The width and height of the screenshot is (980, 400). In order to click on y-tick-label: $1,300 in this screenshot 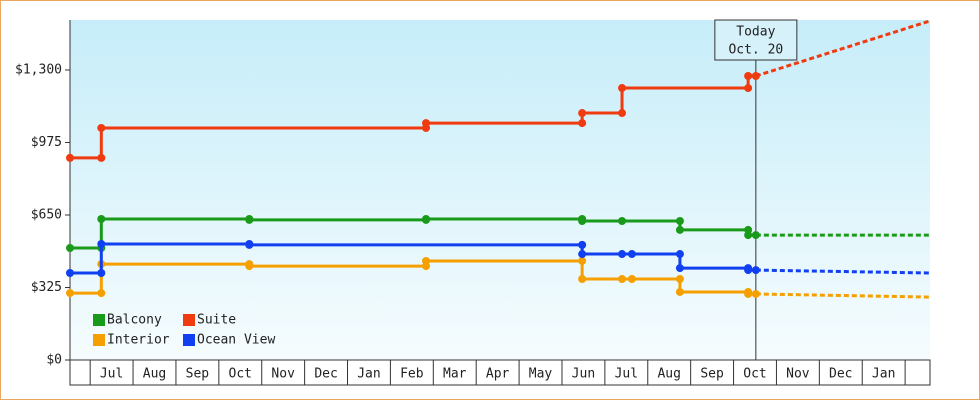, I will do `click(38, 69)`.